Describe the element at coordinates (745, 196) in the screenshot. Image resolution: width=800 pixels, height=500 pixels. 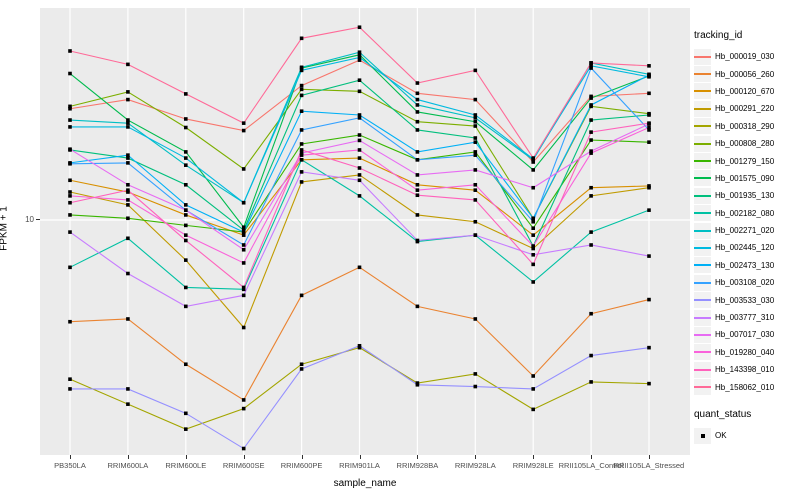
I see `legend-item-label: Hb_001935_130` at that location.